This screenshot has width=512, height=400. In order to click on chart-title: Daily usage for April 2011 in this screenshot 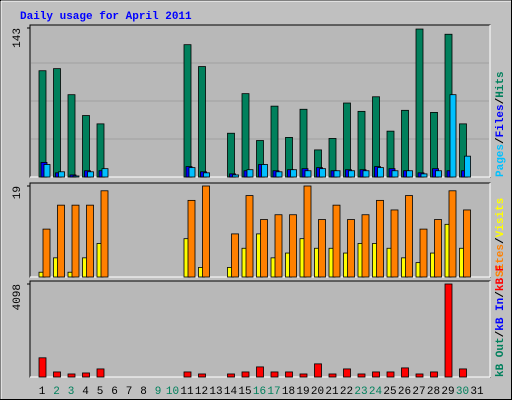, I will do `click(106, 17)`.